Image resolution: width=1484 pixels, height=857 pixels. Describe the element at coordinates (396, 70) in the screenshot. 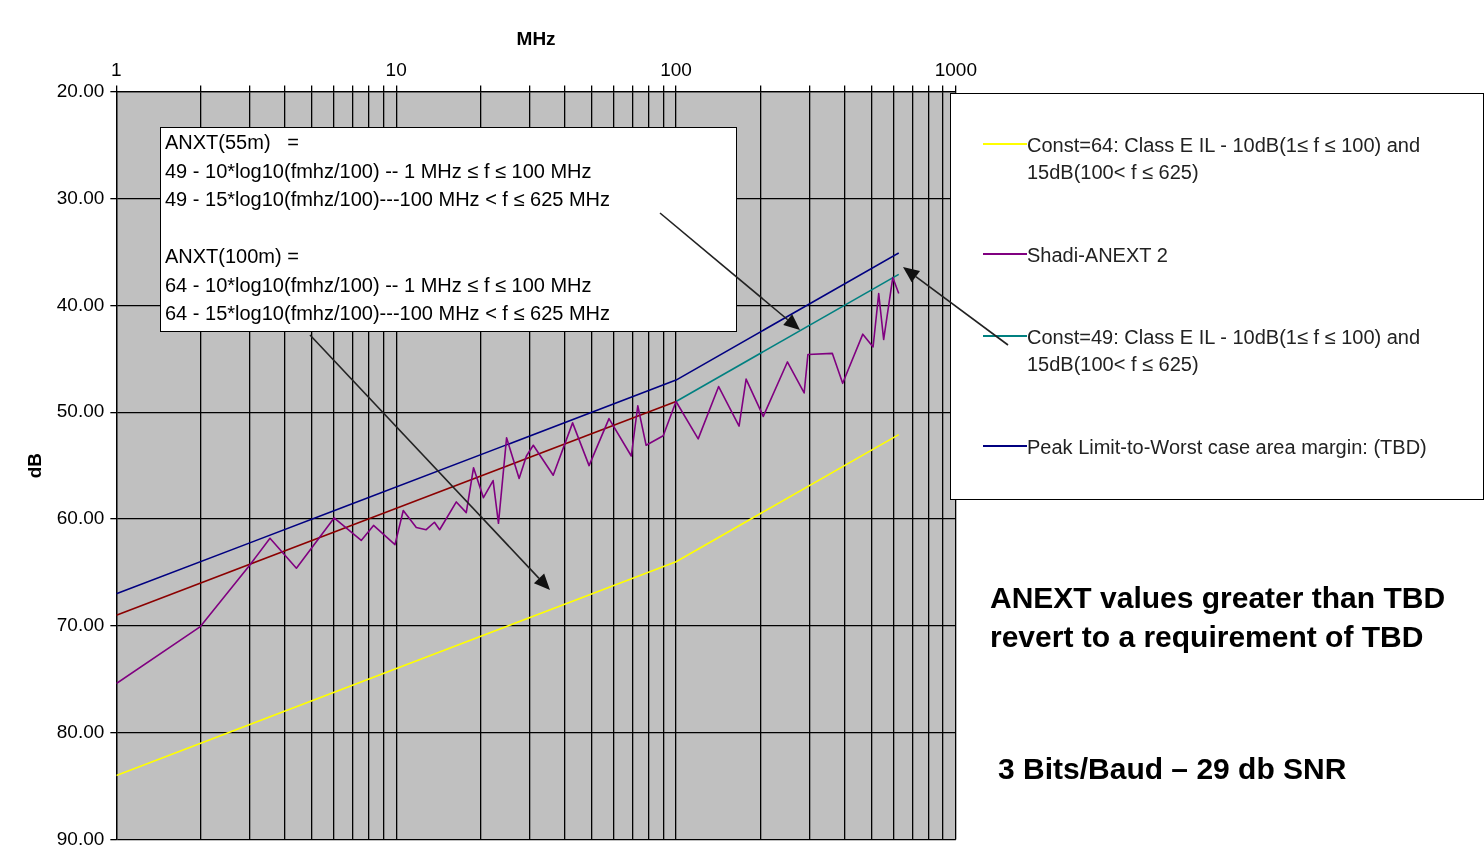

I see `x-tick-label: 10` at that location.